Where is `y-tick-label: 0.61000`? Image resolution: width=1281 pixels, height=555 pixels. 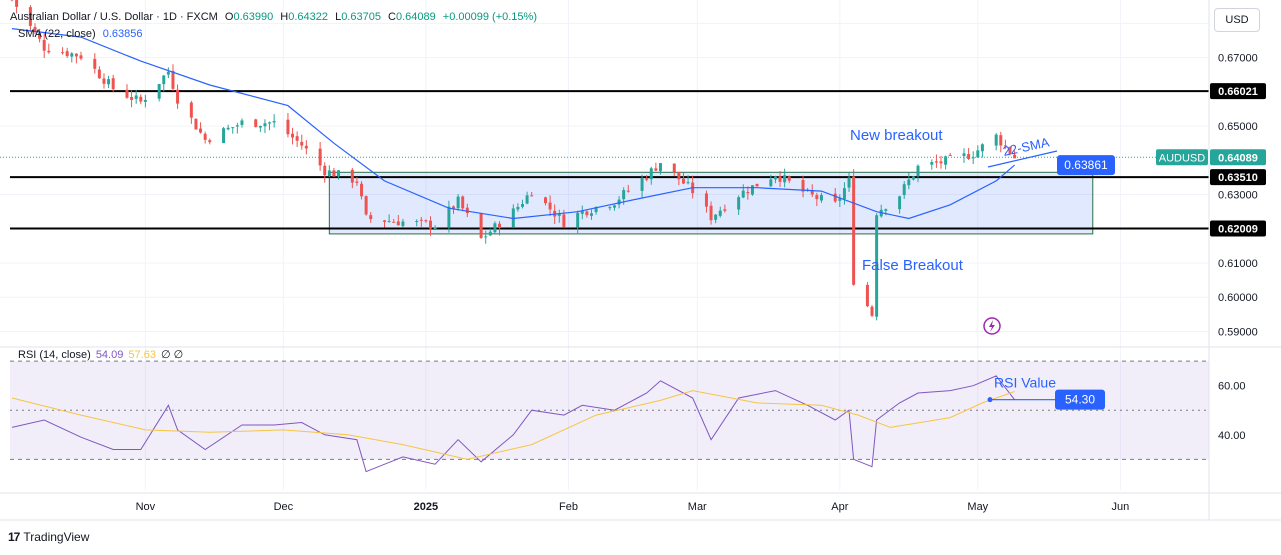
y-tick-label: 0.61000 is located at coordinates (1238, 264).